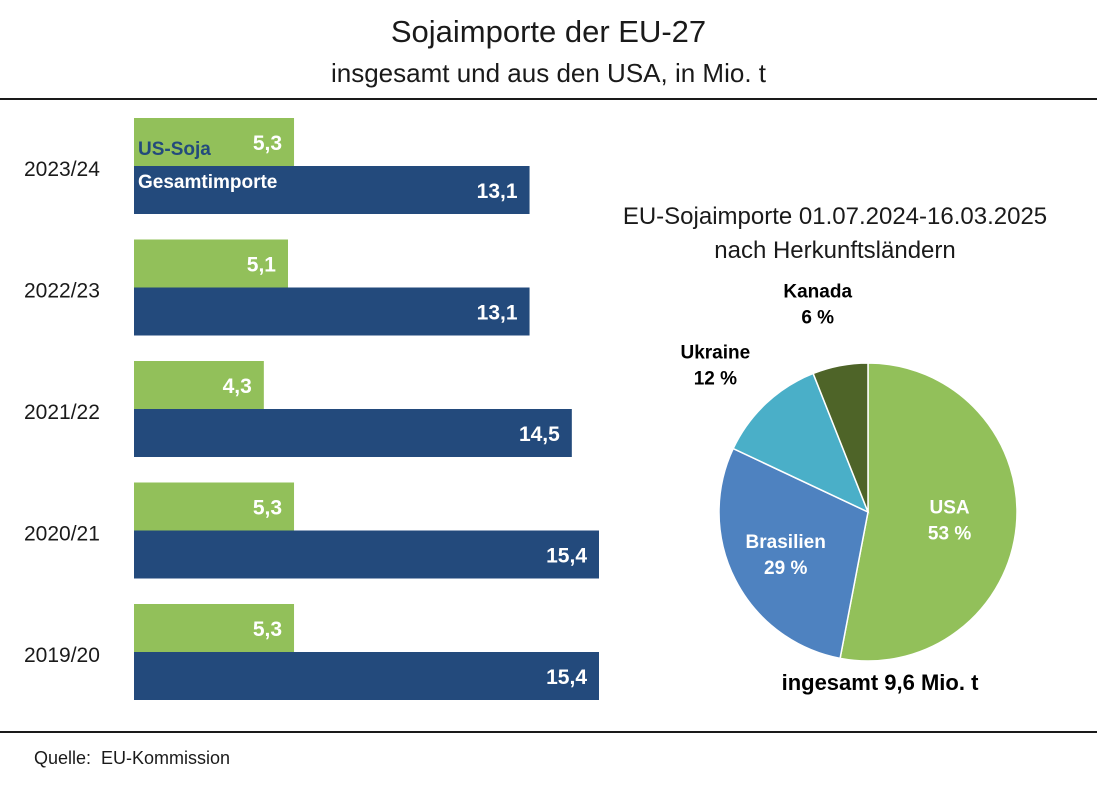  What do you see at coordinates (786, 542) in the screenshot?
I see `pie-slice-name: Brasilien` at bounding box center [786, 542].